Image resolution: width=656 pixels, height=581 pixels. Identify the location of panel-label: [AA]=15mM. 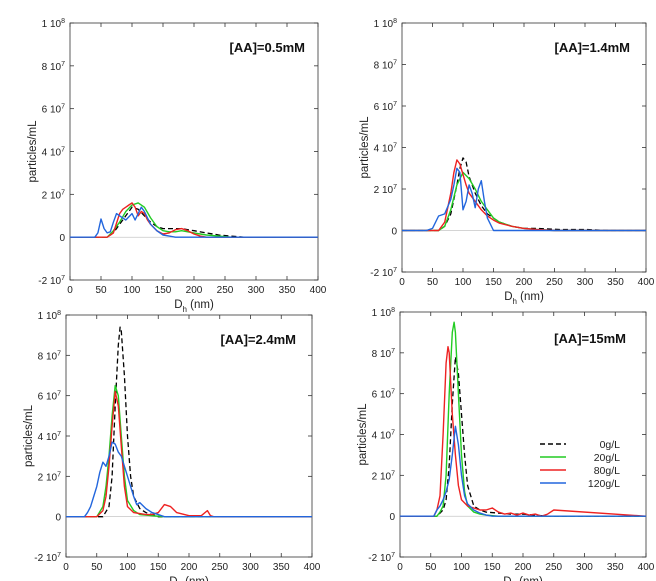
(590, 338).